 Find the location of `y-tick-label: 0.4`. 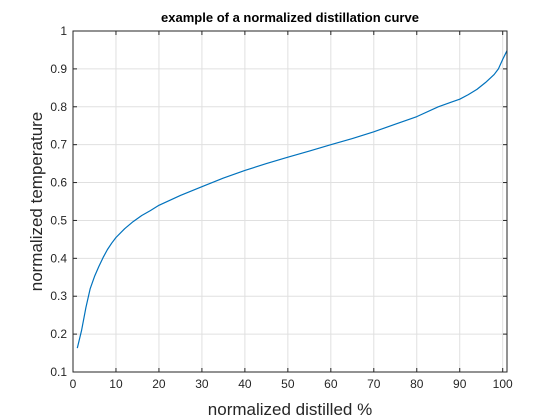

y-tick-label: 0.4 is located at coordinates (58, 258).